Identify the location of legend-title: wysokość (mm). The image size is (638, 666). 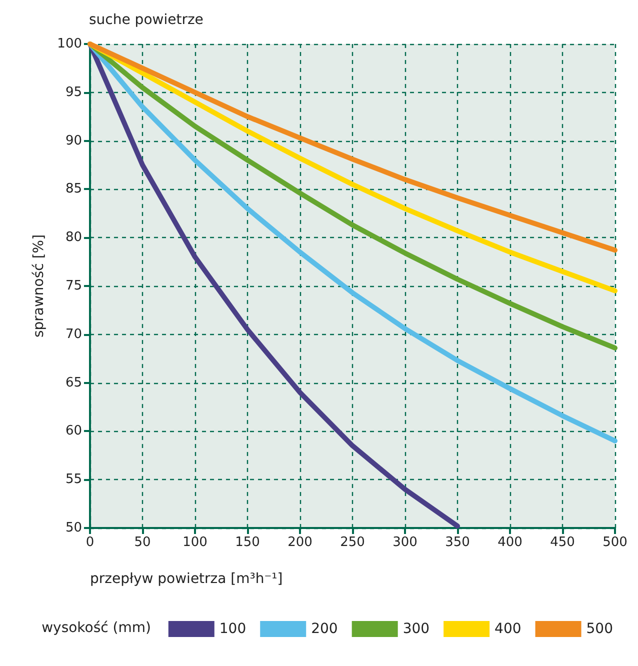
(97, 628).